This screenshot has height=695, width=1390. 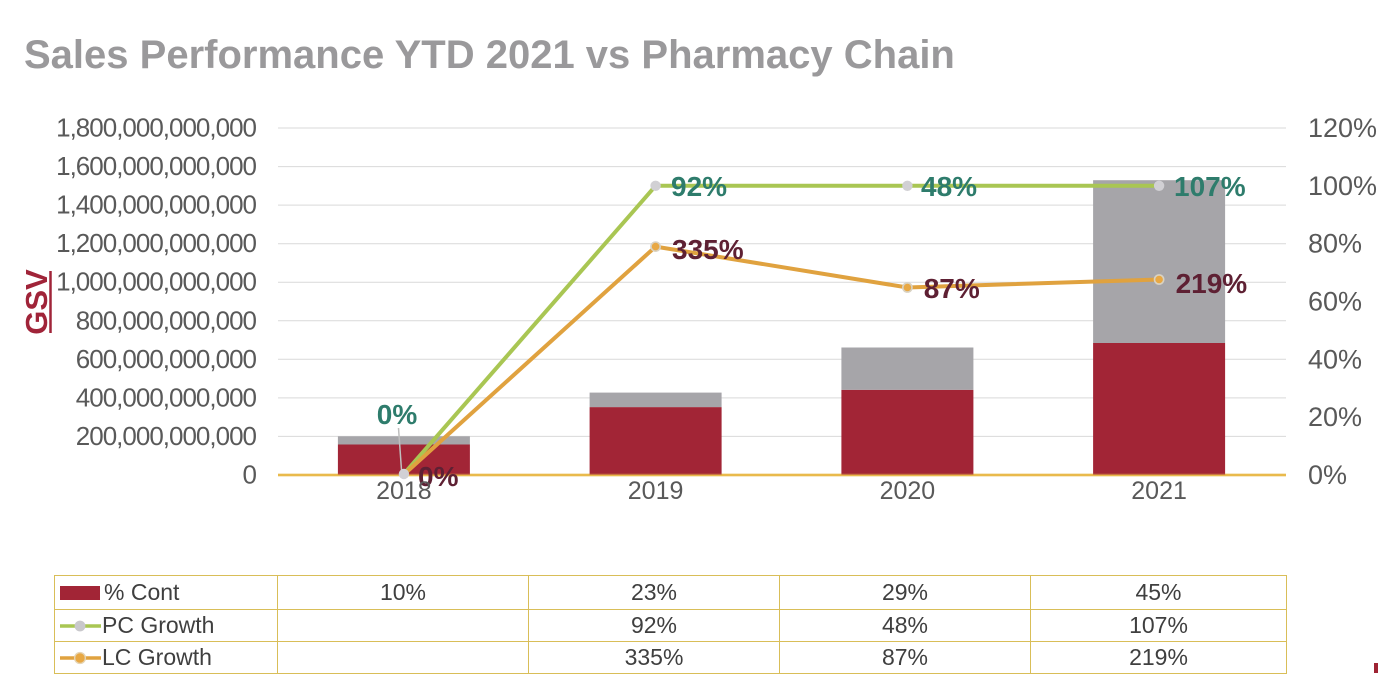 I want to click on svg-text: 107%, so click(x=1210, y=186).